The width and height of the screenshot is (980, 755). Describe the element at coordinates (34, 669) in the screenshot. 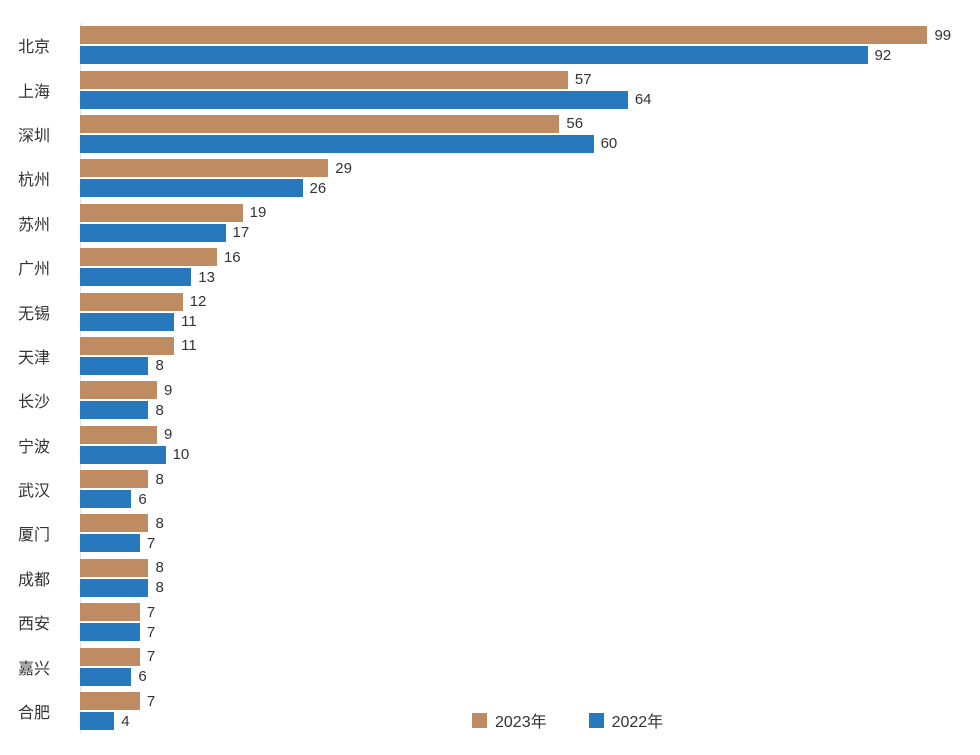

I see `category-label: 嘉兴` at that location.